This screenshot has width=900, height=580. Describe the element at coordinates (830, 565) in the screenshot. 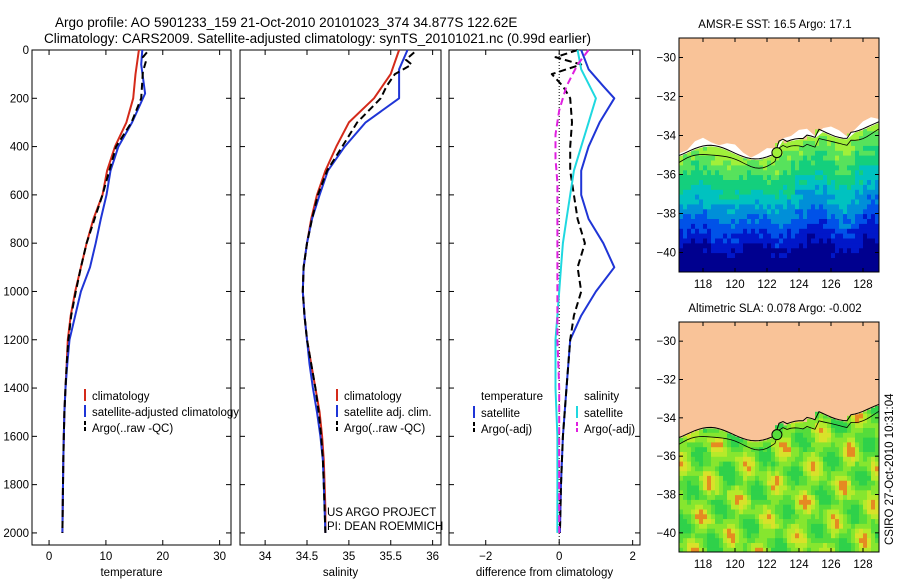

I see `sla-map-lon-tick-label: 126` at that location.